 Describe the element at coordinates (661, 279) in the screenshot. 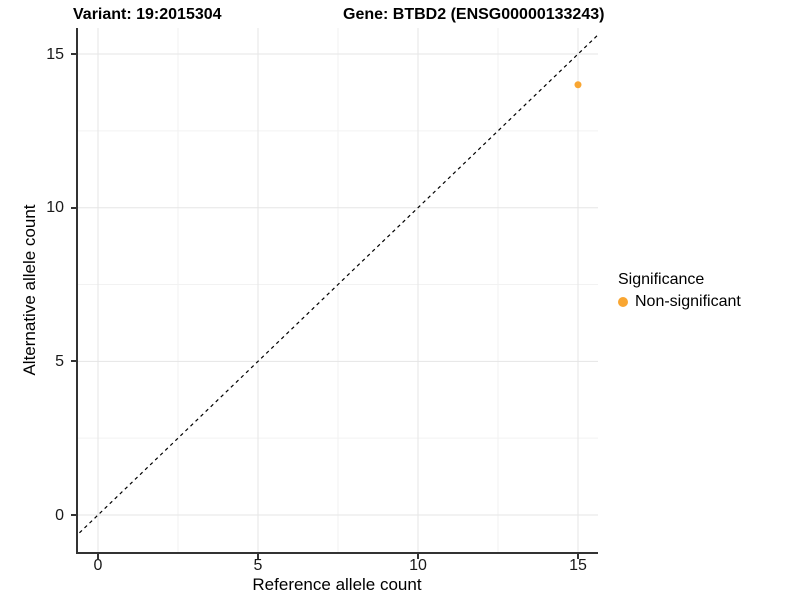

I see `legend-title: Significance` at that location.